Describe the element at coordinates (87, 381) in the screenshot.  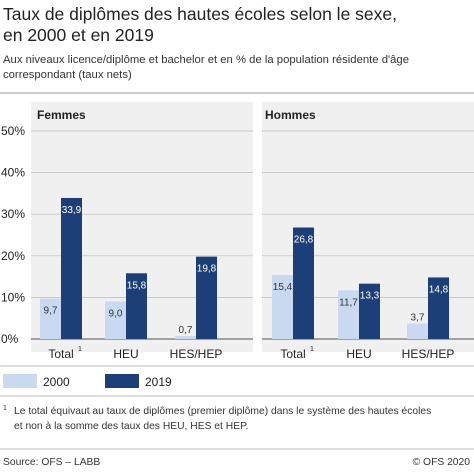
I see `legend: 2000 2019` at that location.